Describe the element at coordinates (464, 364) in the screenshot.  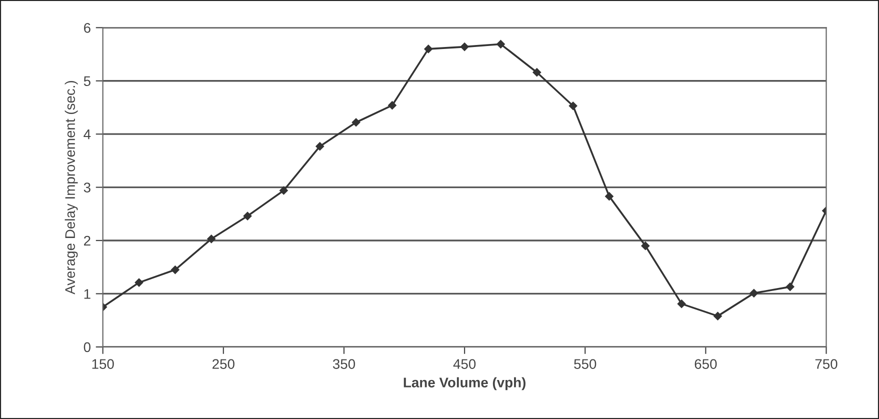
I see `x-tick-label: 450` at that location.